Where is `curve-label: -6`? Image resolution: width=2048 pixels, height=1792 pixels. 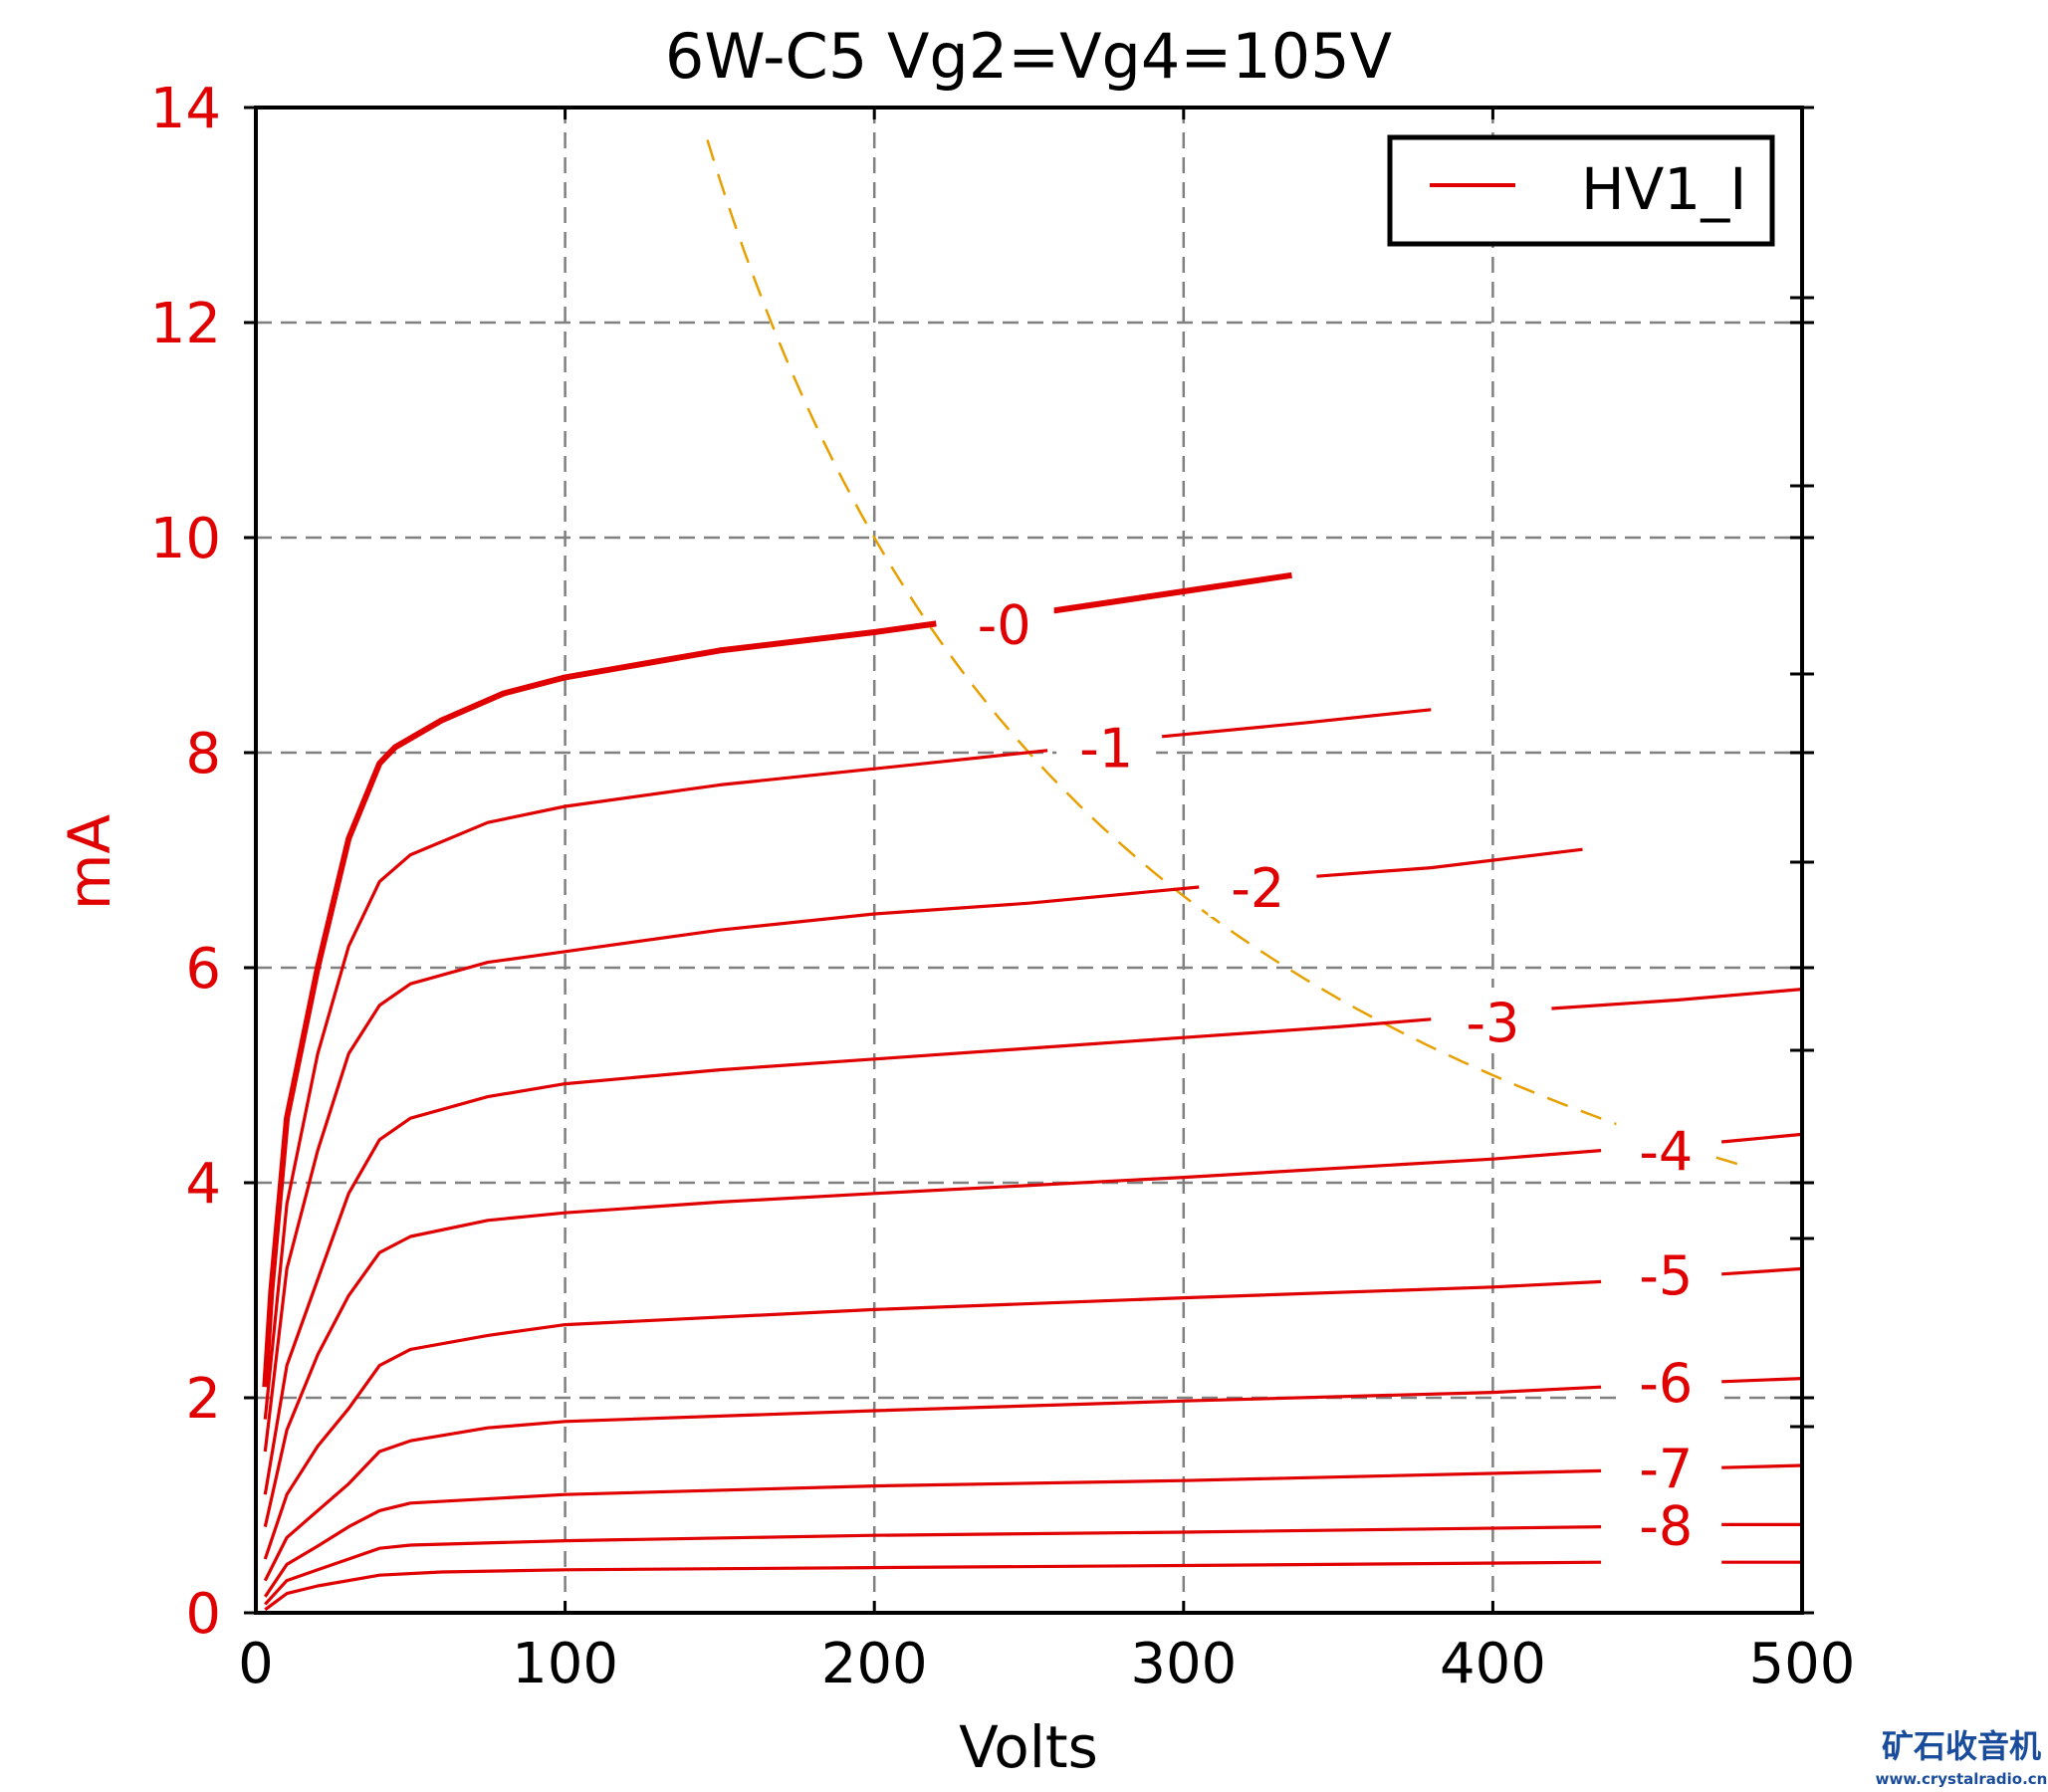 curve-label: -6 is located at coordinates (1666, 1384).